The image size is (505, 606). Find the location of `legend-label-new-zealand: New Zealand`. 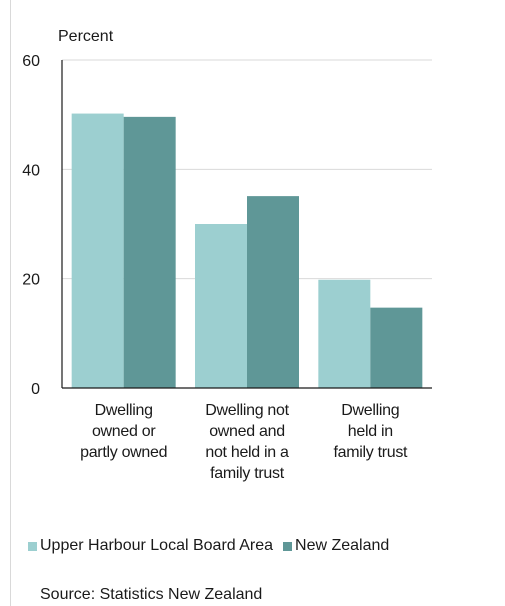

legend-label-new-zealand: New Zealand is located at coordinates (342, 545).